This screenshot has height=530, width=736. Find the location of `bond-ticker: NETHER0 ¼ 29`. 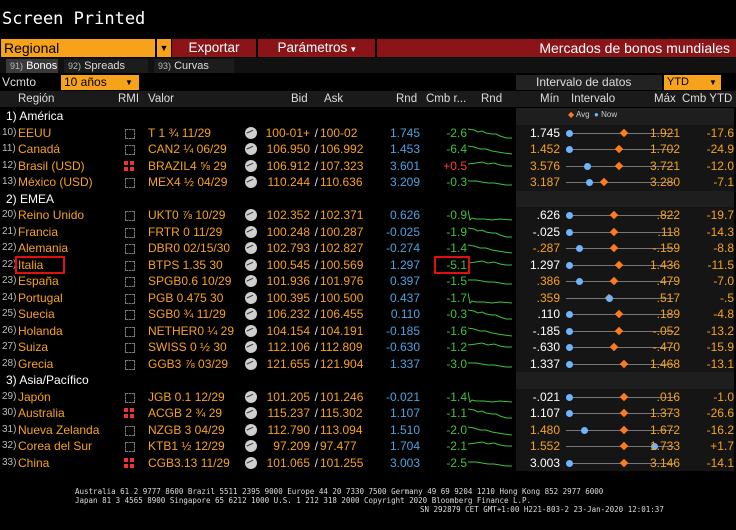

bond-ticker: NETHER0 ¼ 29 is located at coordinates (191, 330).